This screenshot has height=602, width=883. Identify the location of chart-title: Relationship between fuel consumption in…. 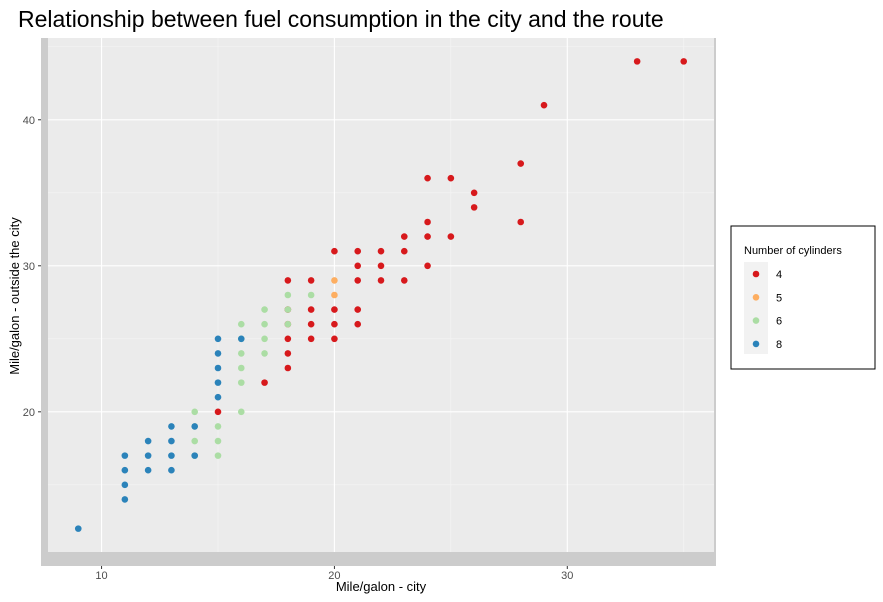
(341, 19).